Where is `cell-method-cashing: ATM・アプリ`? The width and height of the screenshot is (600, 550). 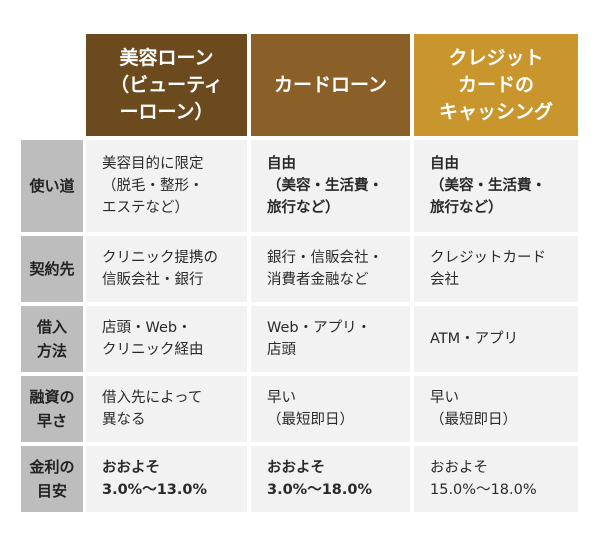 cell-method-cashing: ATM・アプリ is located at coordinates (496, 339).